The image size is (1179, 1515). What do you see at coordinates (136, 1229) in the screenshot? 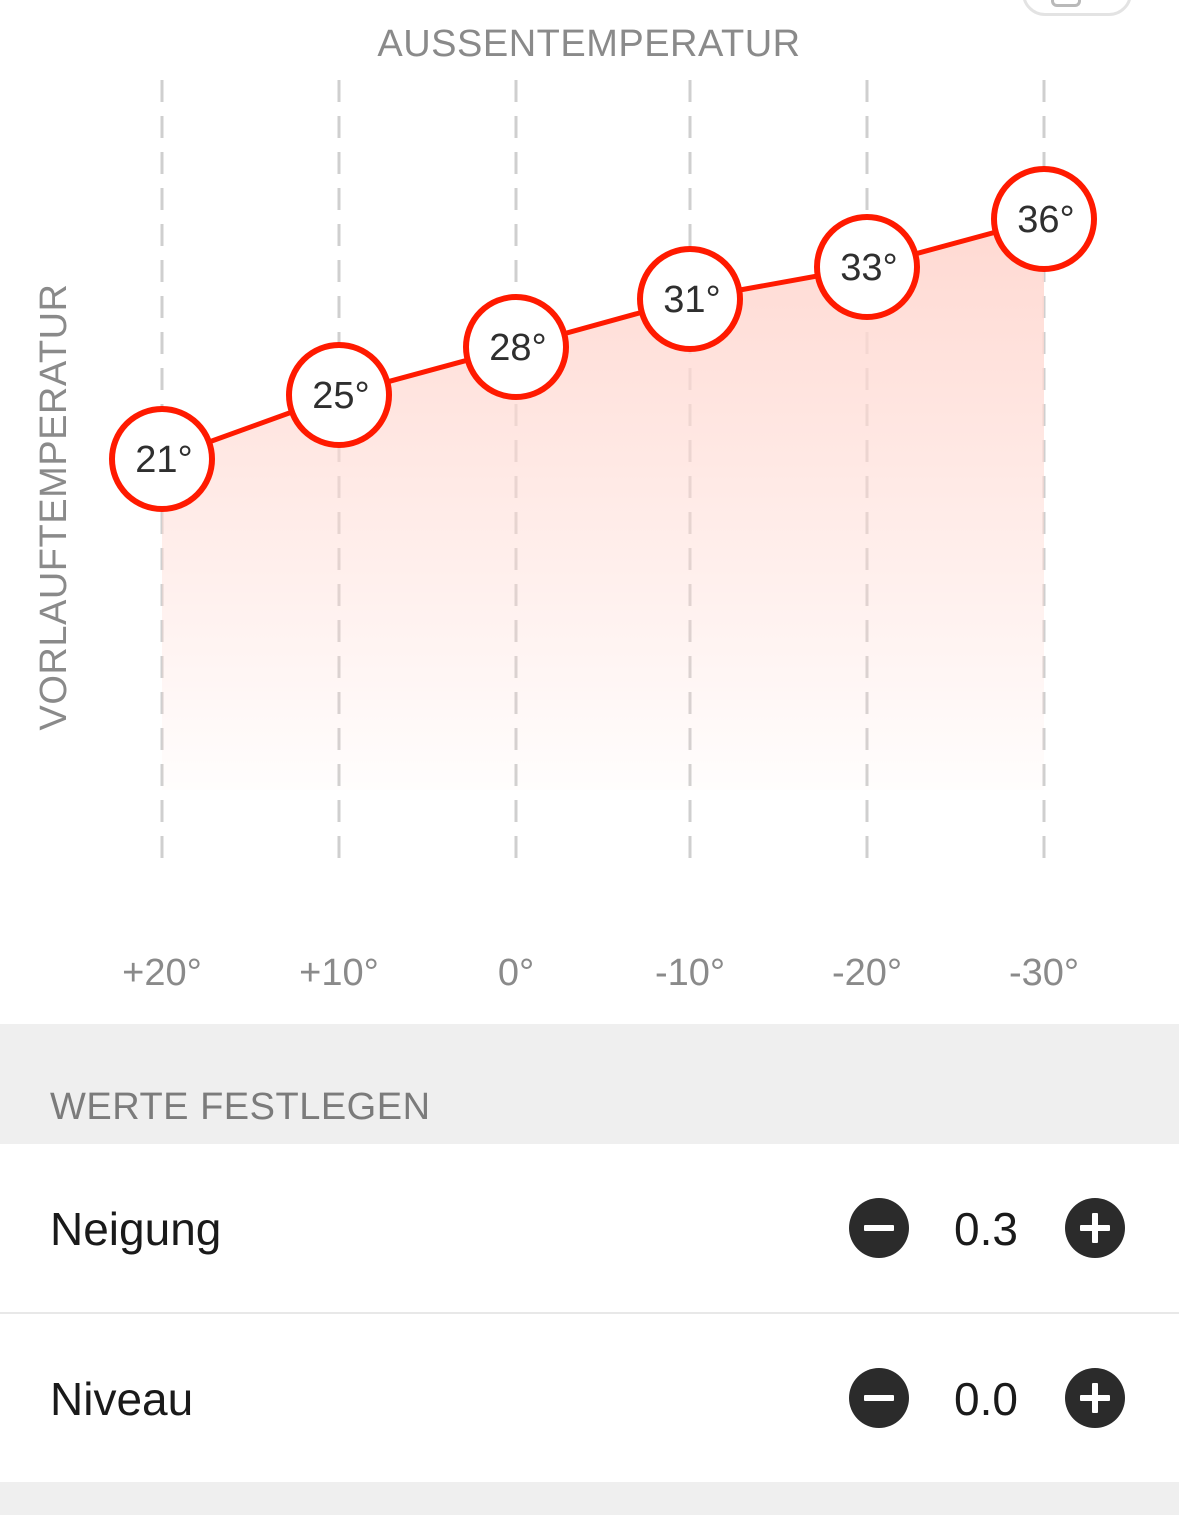
I see `setting-label: Neigung` at bounding box center [136, 1229].